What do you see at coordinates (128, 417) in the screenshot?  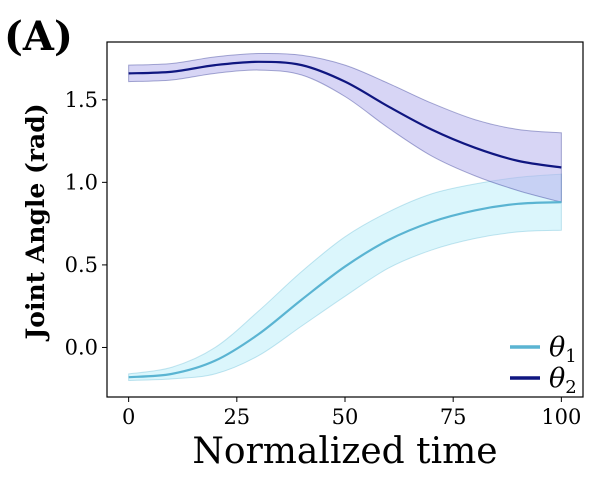 I see `x-tick-label: 0` at bounding box center [128, 417].